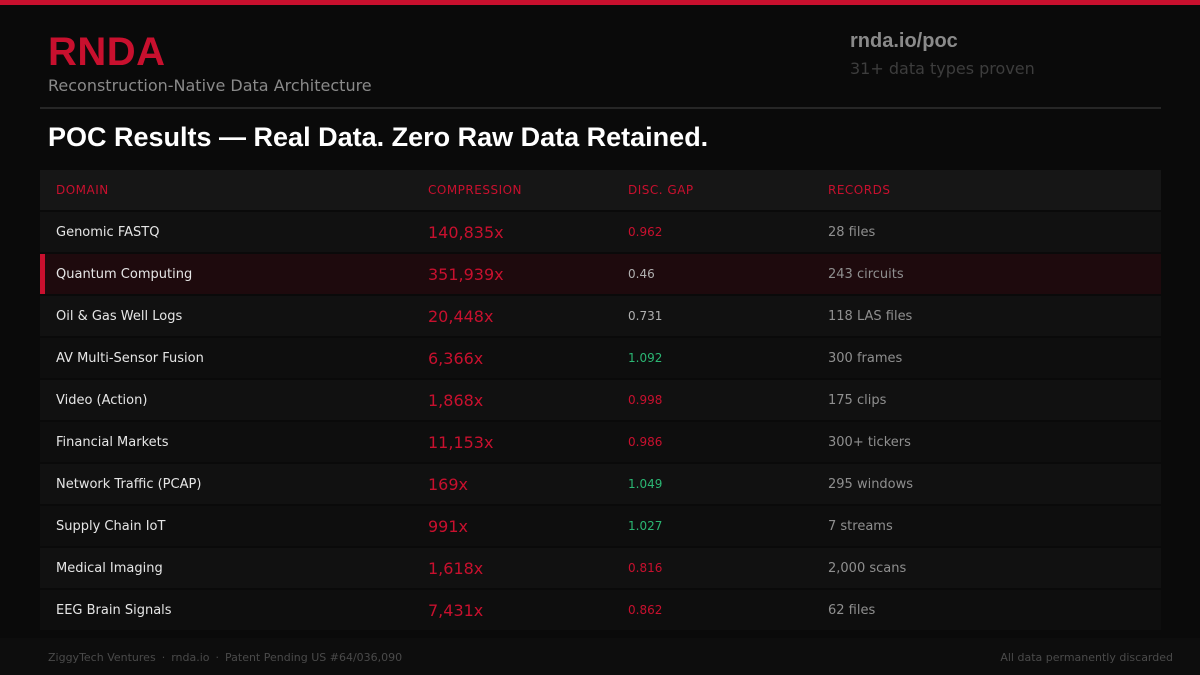 The height and width of the screenshot is (675, 1200). I want to click on cell-records: 243 circuits, so click(866, 274).